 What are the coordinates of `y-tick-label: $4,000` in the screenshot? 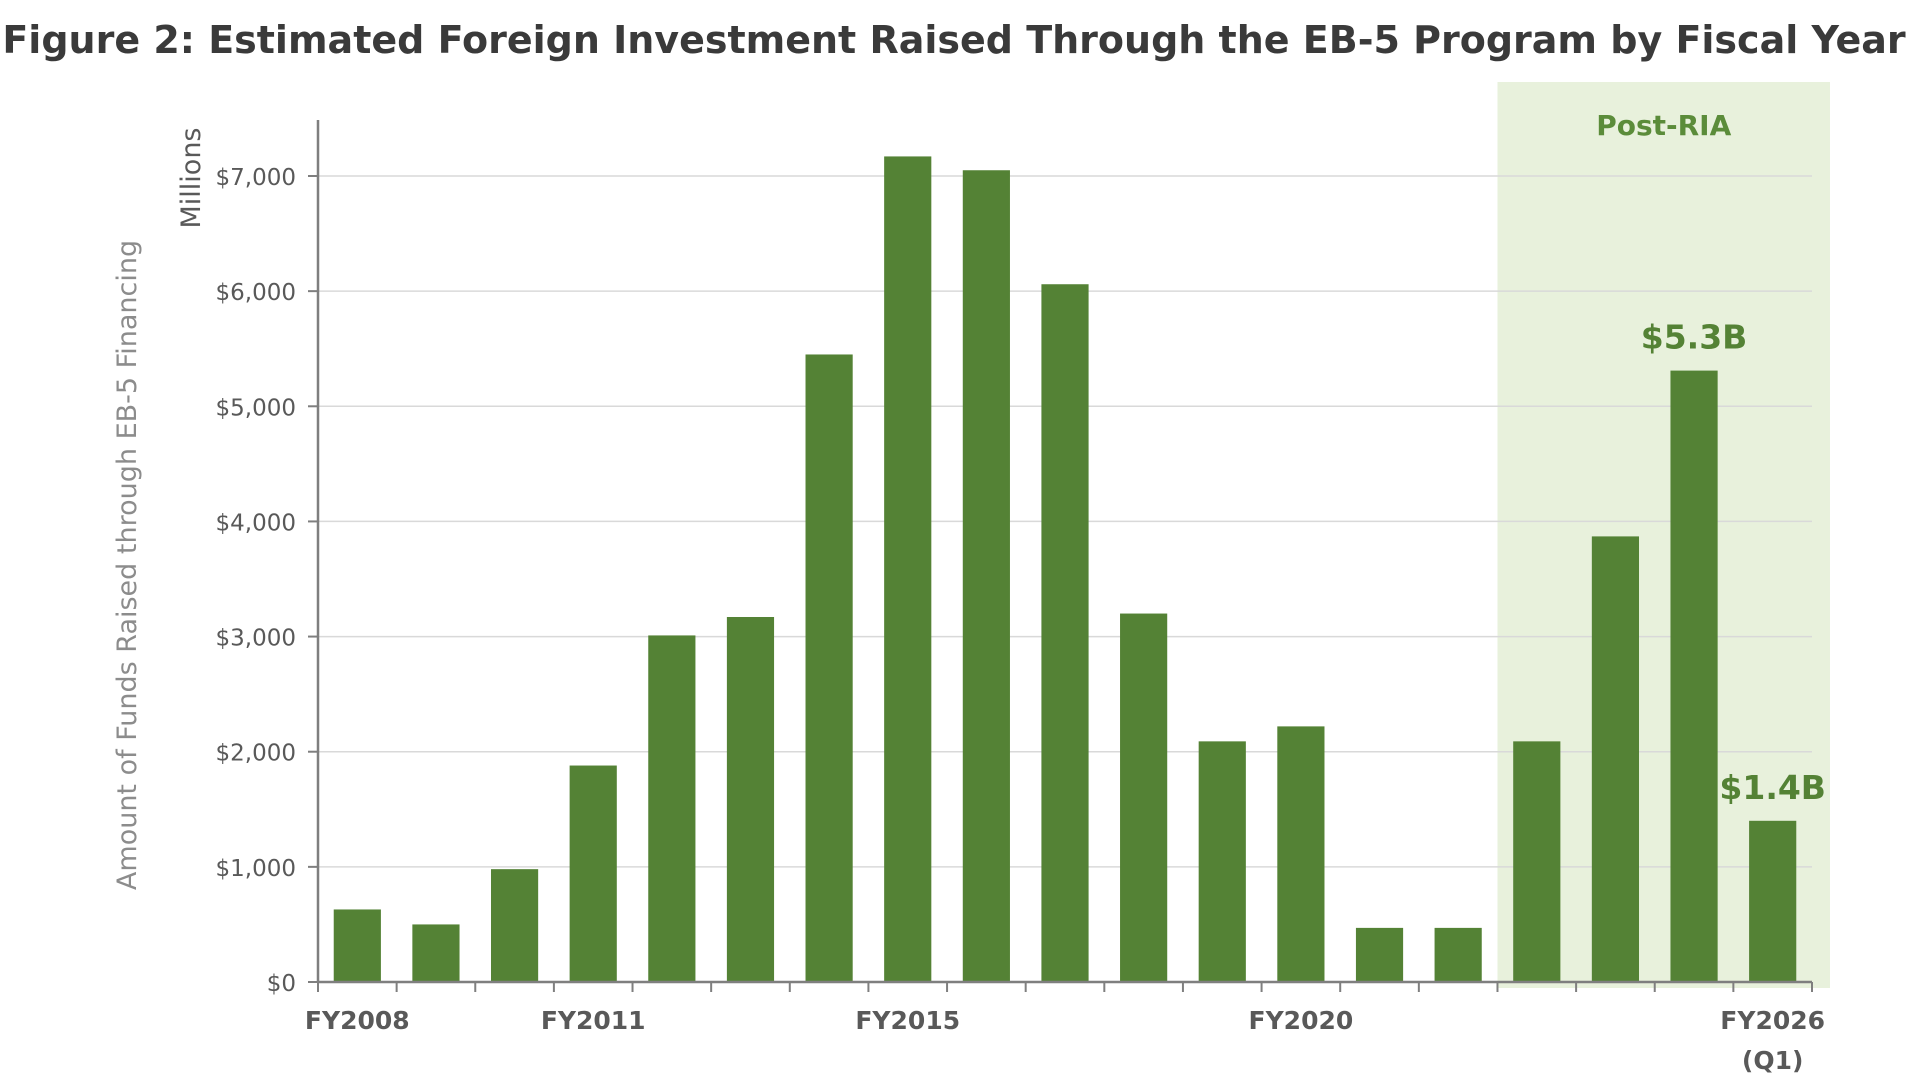 It's located at (256, 523).